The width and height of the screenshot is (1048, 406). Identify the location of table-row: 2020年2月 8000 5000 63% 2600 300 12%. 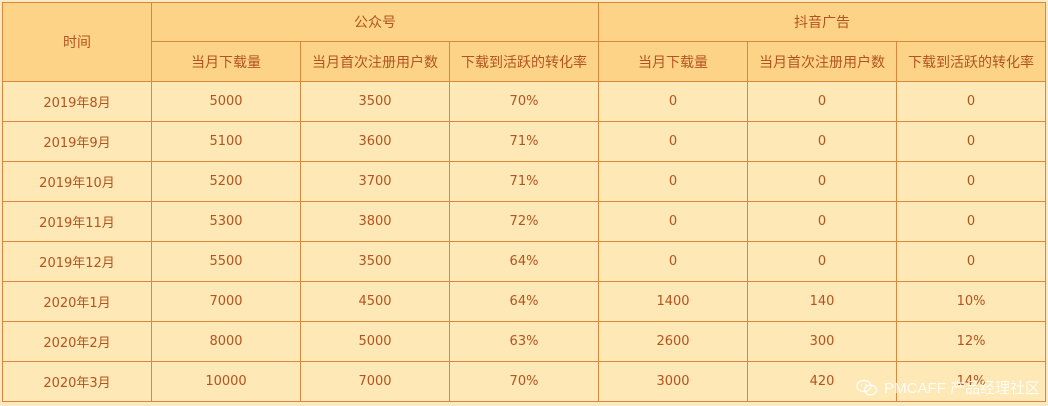
(524, 341).